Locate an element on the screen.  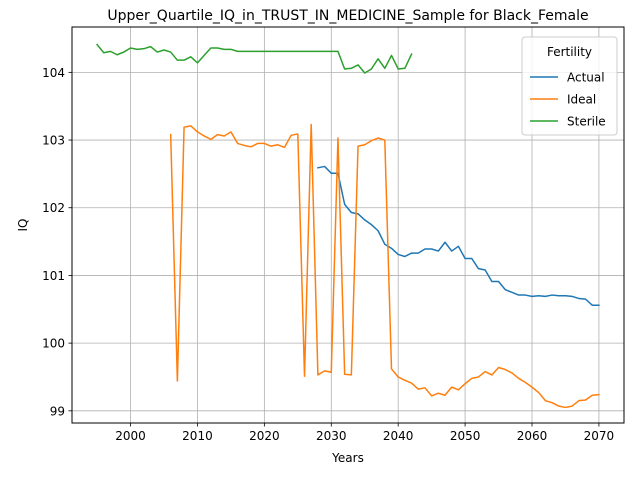
x-tick-label: 2010 is located at coordinates (197, 436).